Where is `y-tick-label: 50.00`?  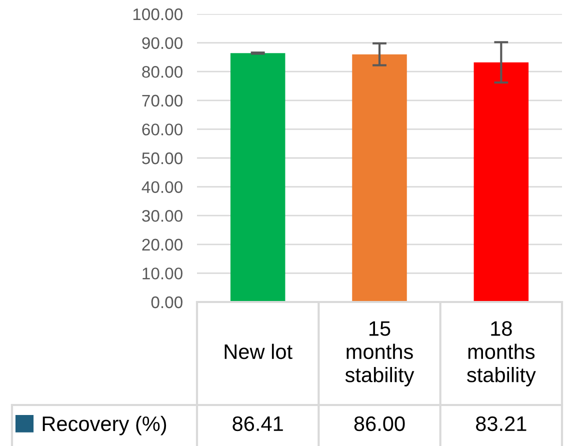
y-tick-label: 50.00 is located at coordinates (162, 158).